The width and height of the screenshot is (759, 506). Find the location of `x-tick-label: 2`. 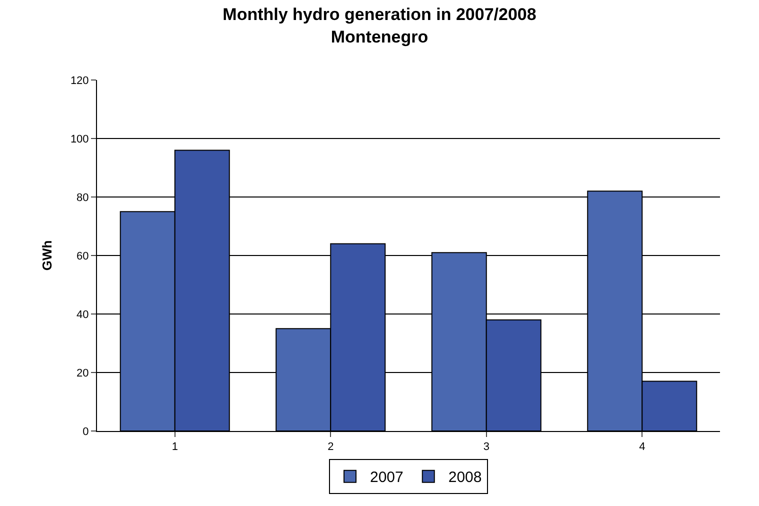

x-tick-label: 2 is located at coordinates (331, 447).